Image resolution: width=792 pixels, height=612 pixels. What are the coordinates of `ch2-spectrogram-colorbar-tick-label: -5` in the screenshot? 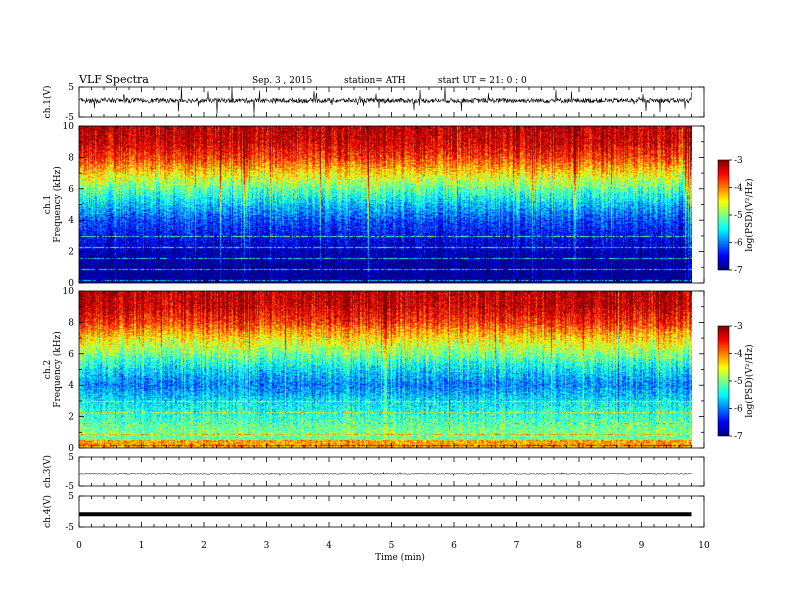 It's located at (738, 382).